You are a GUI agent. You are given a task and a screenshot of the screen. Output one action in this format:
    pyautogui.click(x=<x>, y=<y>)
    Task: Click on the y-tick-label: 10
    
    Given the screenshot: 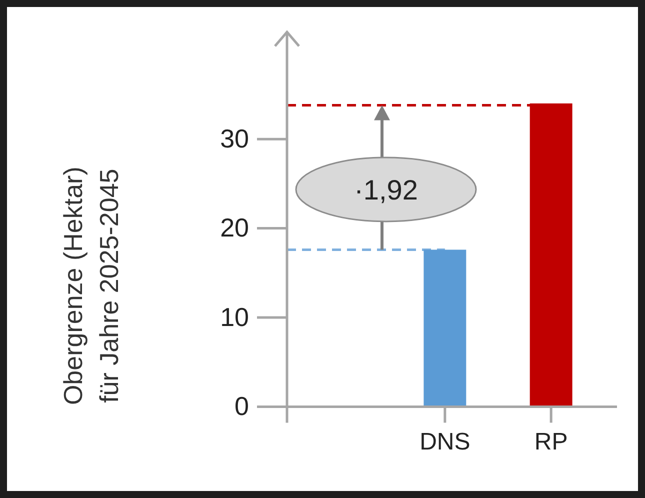 What is the action you would take?
    pyautogui.click(x=234, y=317)
    